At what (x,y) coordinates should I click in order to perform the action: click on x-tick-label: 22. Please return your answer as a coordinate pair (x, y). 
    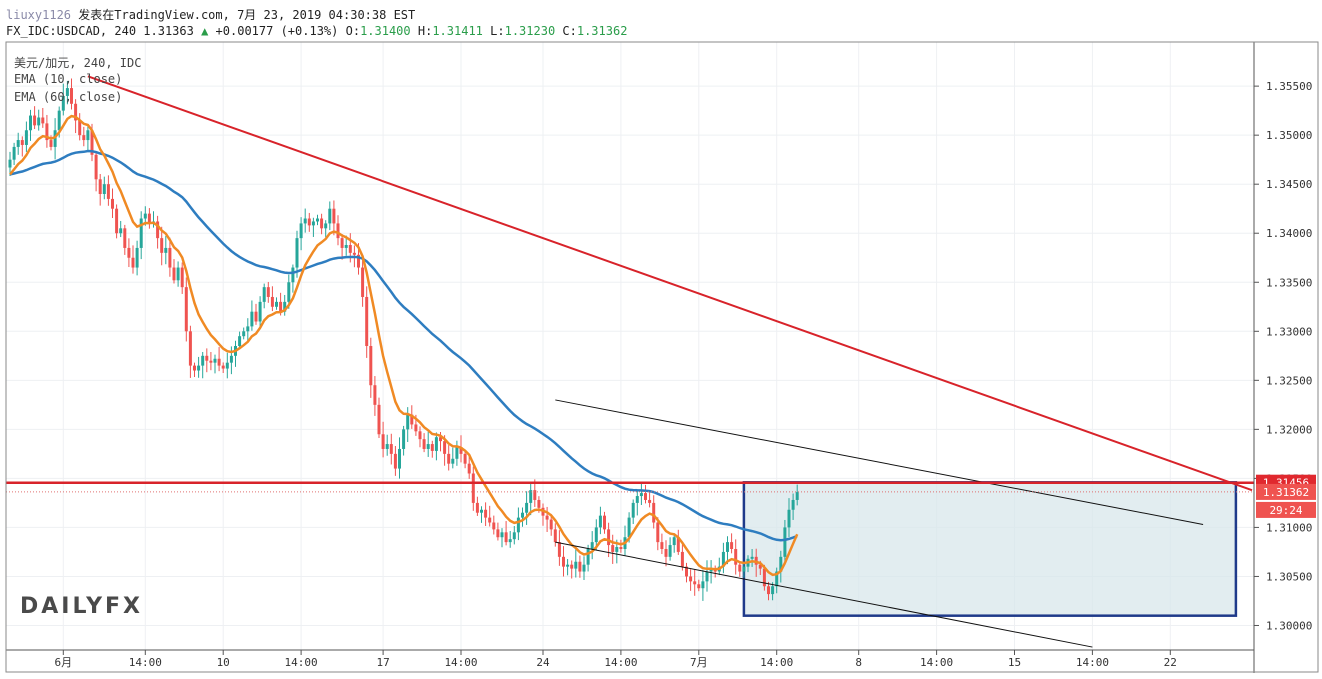
    Looking at the image, I should click on (1170, 662).